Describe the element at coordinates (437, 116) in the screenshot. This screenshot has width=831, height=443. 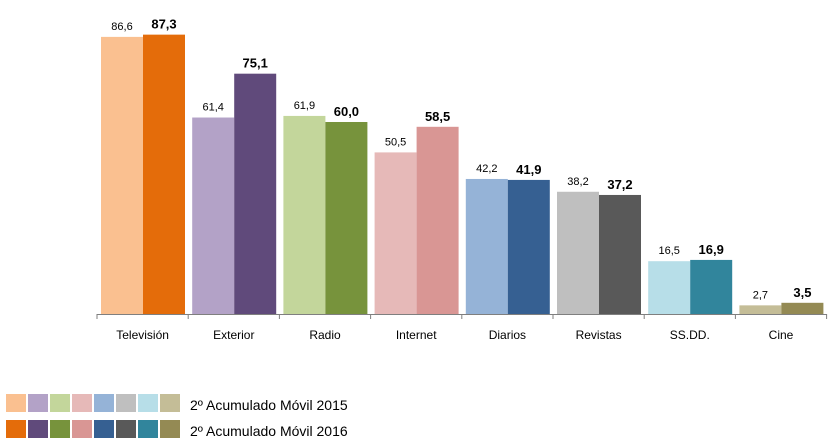
I see `data-label-2016-3: 58,5` at that location.